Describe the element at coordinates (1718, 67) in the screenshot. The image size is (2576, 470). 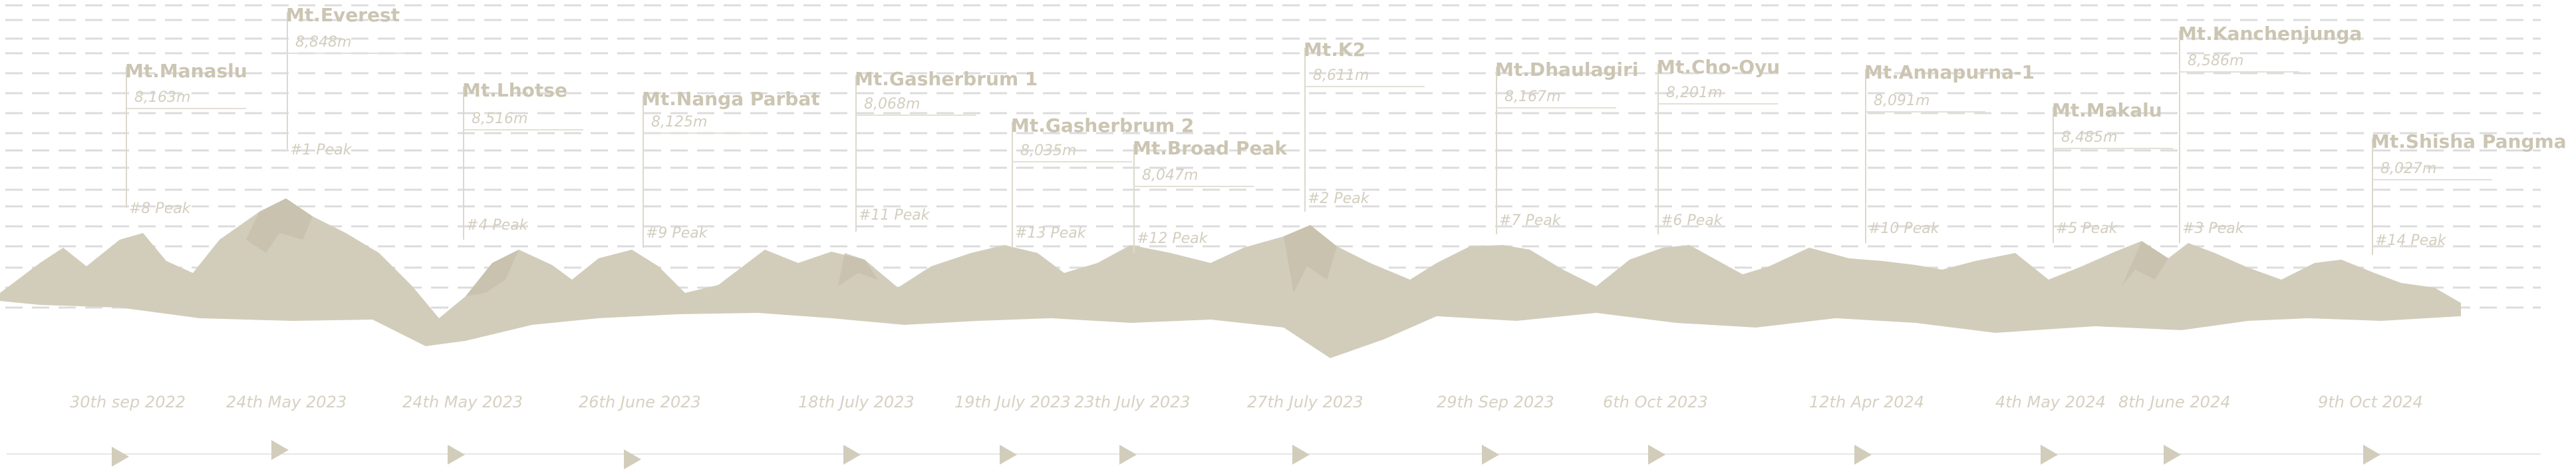
I see `summit-name: Mt.Cho-Oyu` at that location.